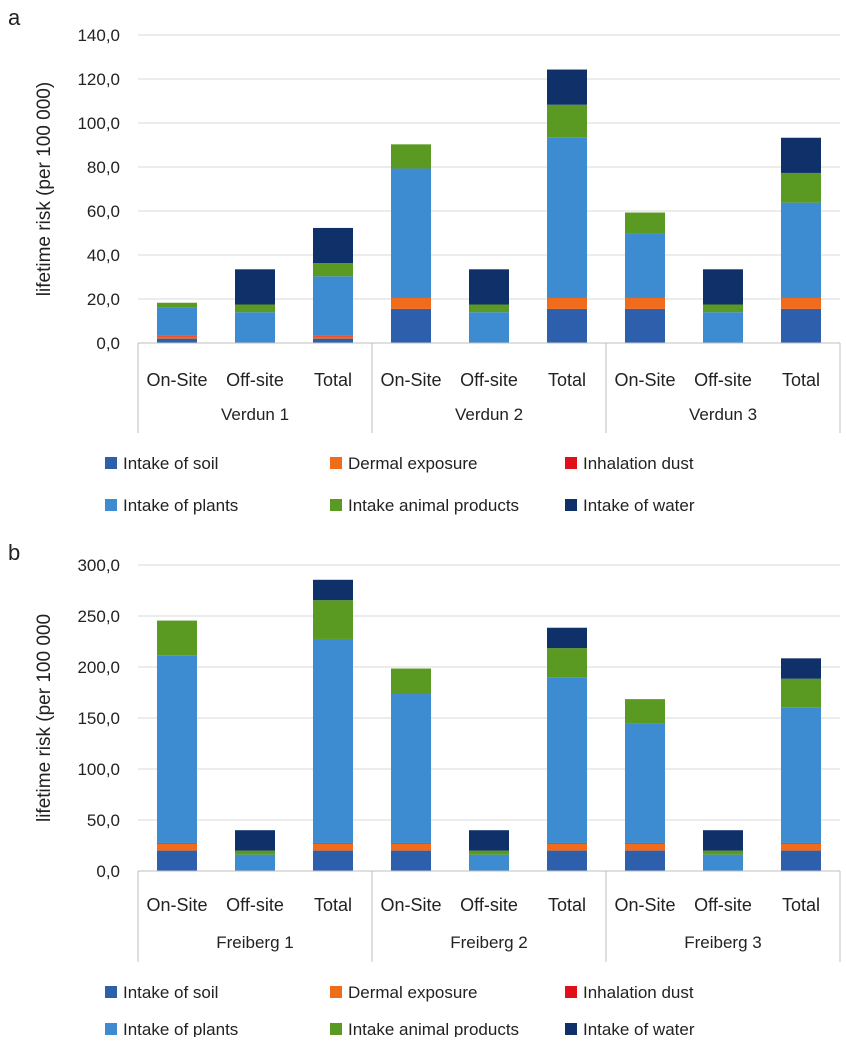  I want to click on y-tick-label: 40,0, so click(103, 255).